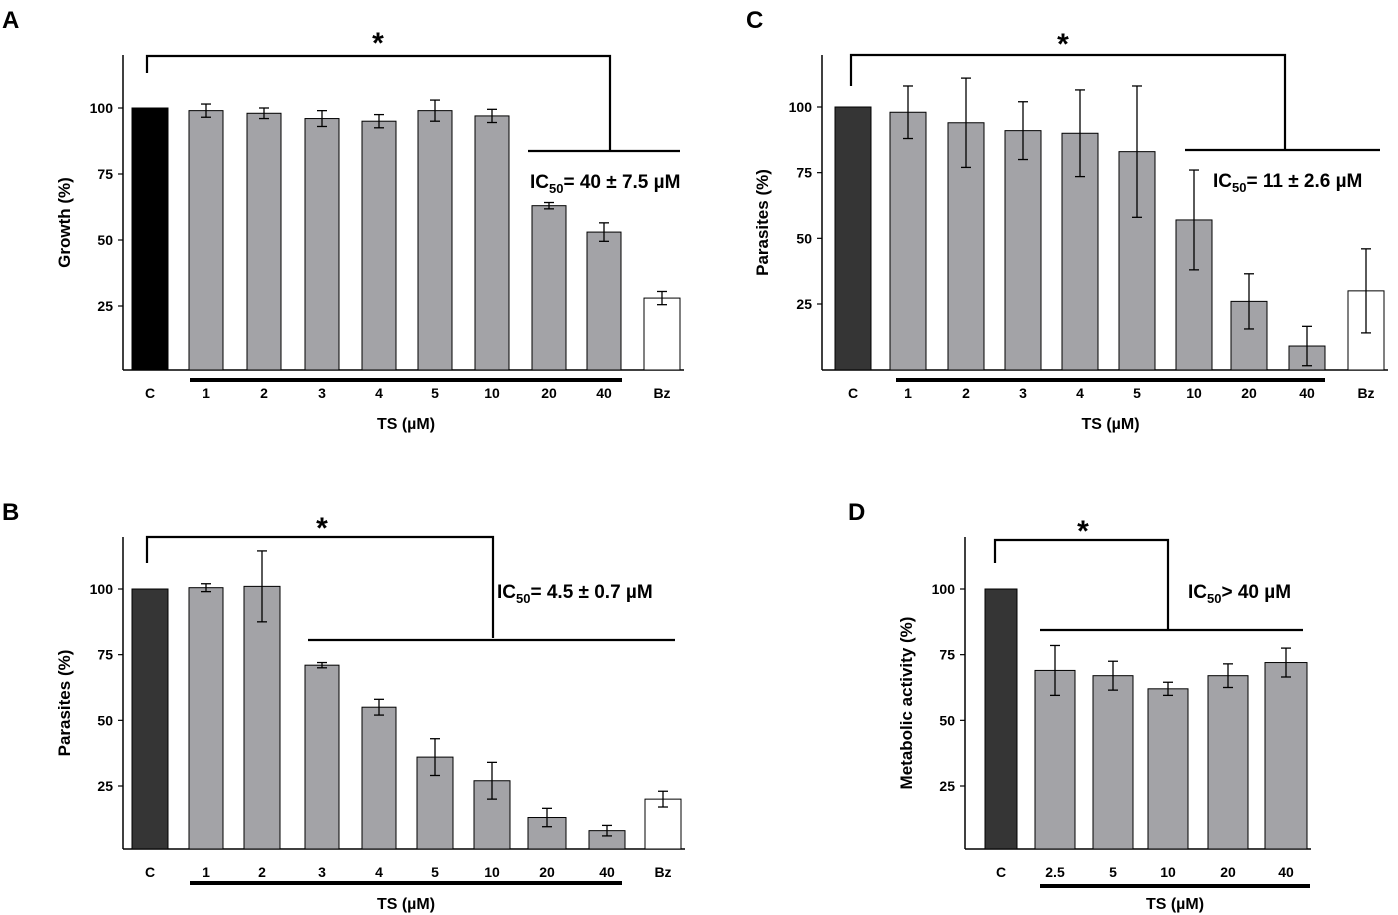 The image size is (1398, 915). I want to click on panel-a-category-label: 10, so click(492, 393).